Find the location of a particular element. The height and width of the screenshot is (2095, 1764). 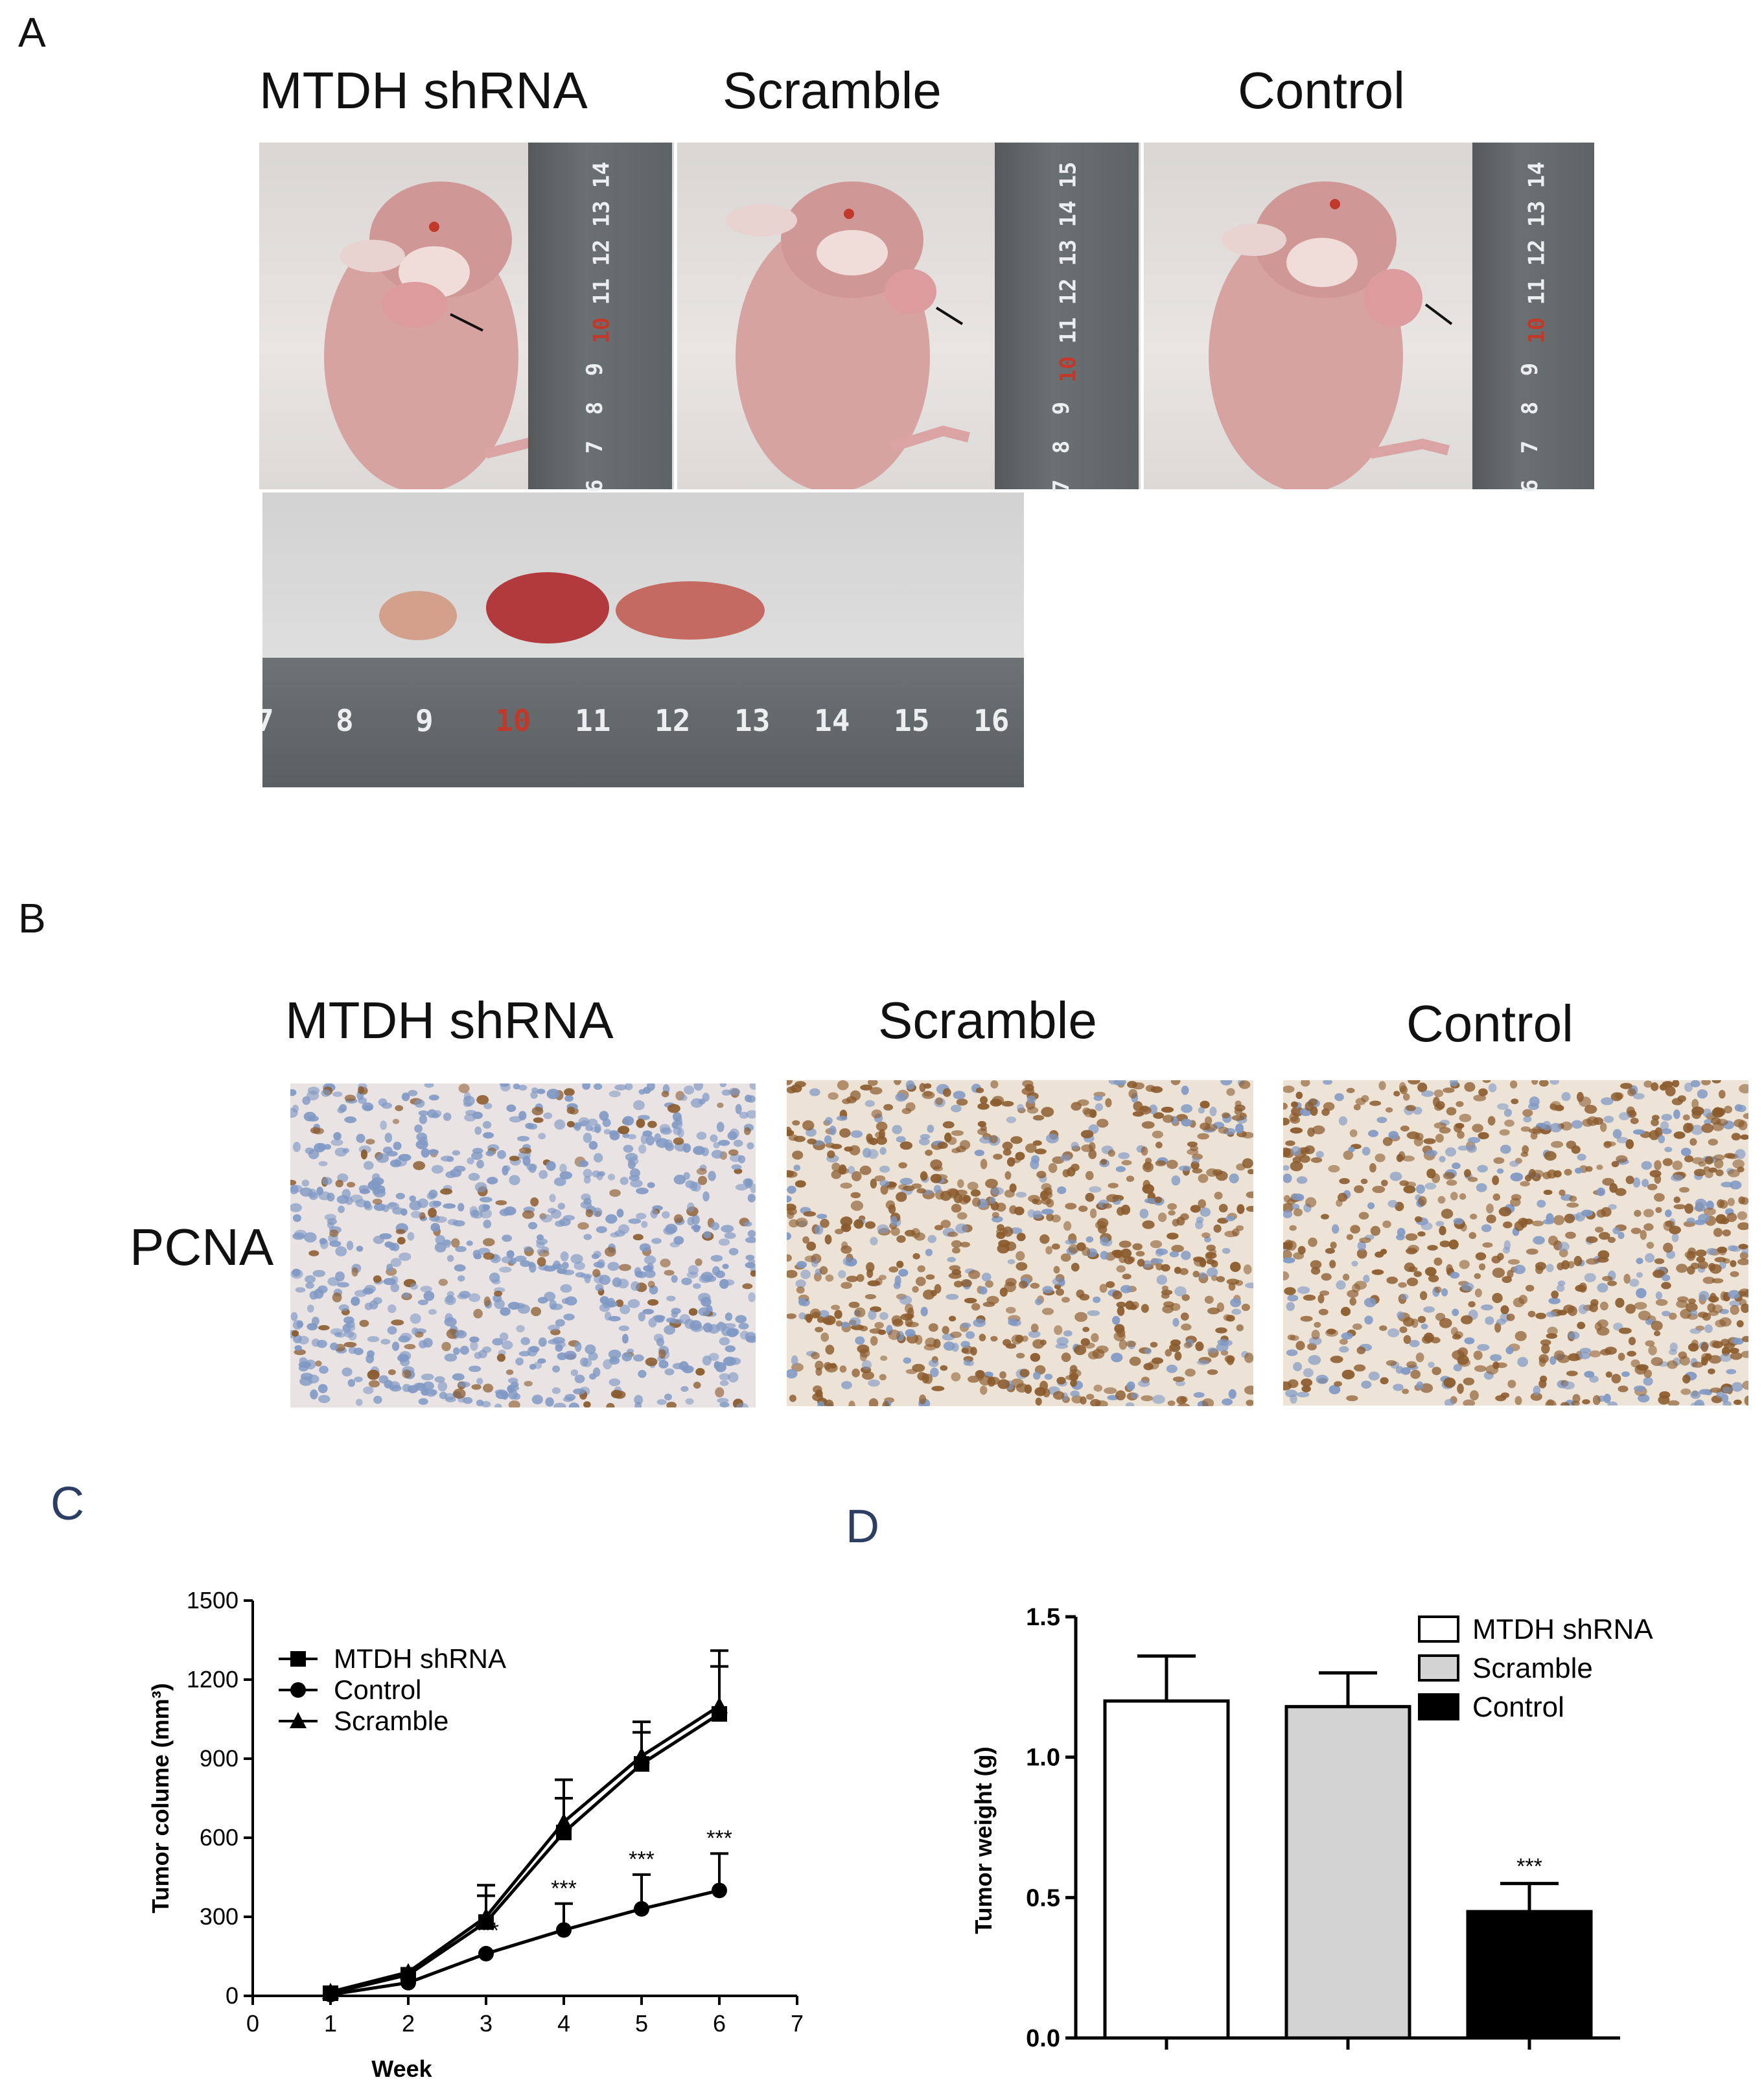

ruler-number: 13 is located at coordinates (752, 720).